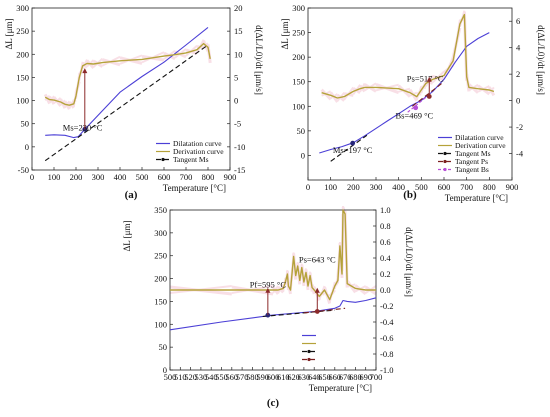 The height and width of the screenshot is (417, 550). What do you see at coordinates (353, 150) in the screenshot?
I see `annotation-label: Ms=197 °C` at bounding box center [353, 150].